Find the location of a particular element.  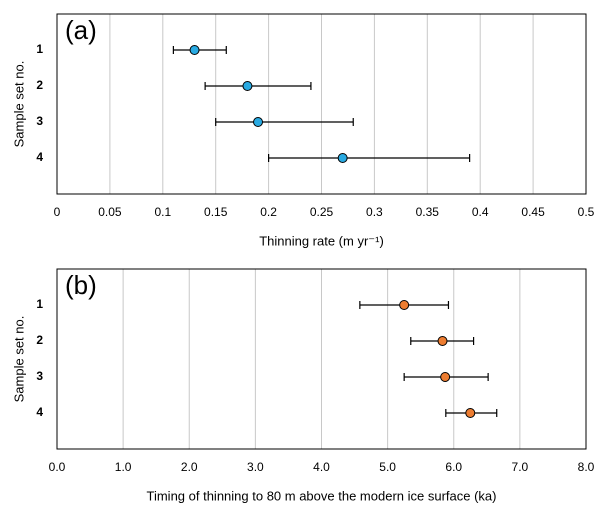

x-tick-label: 0.5 is located at coordinates (586, 212).